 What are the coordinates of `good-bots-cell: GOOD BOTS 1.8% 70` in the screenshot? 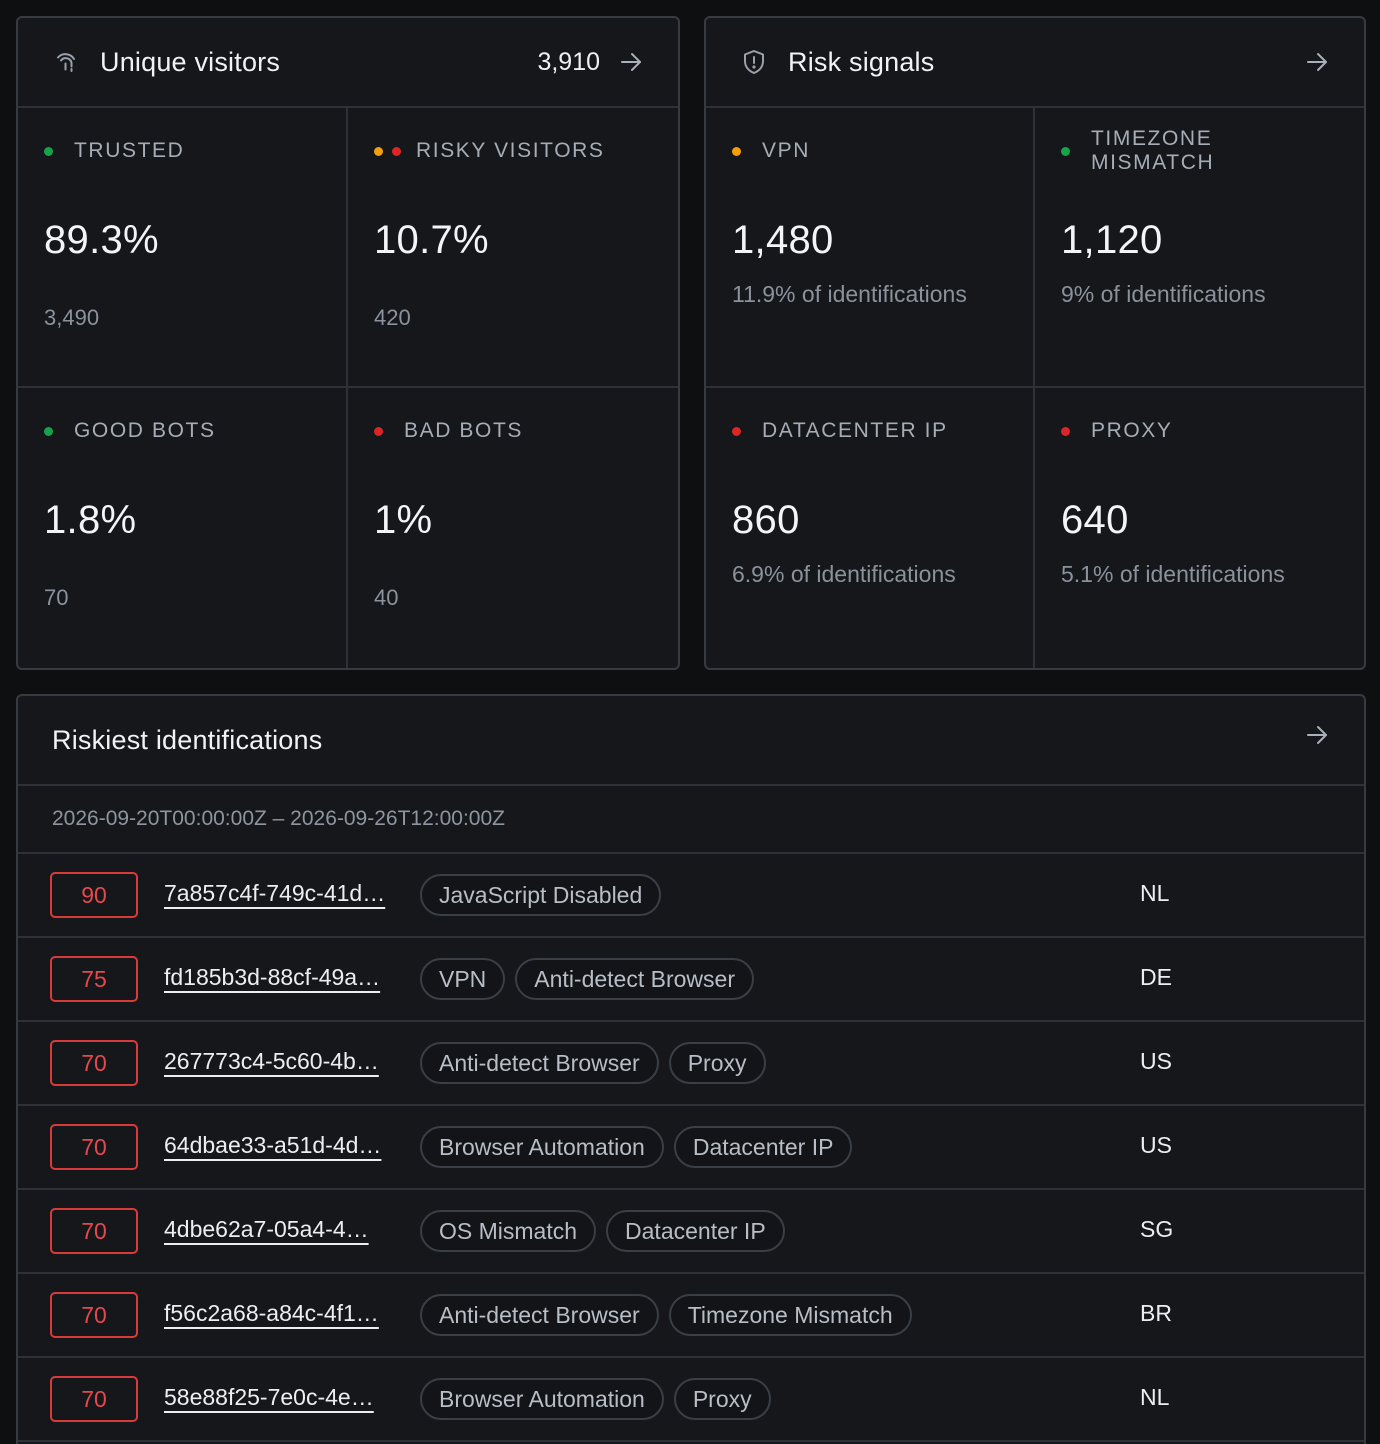 It's located at (183, 528).